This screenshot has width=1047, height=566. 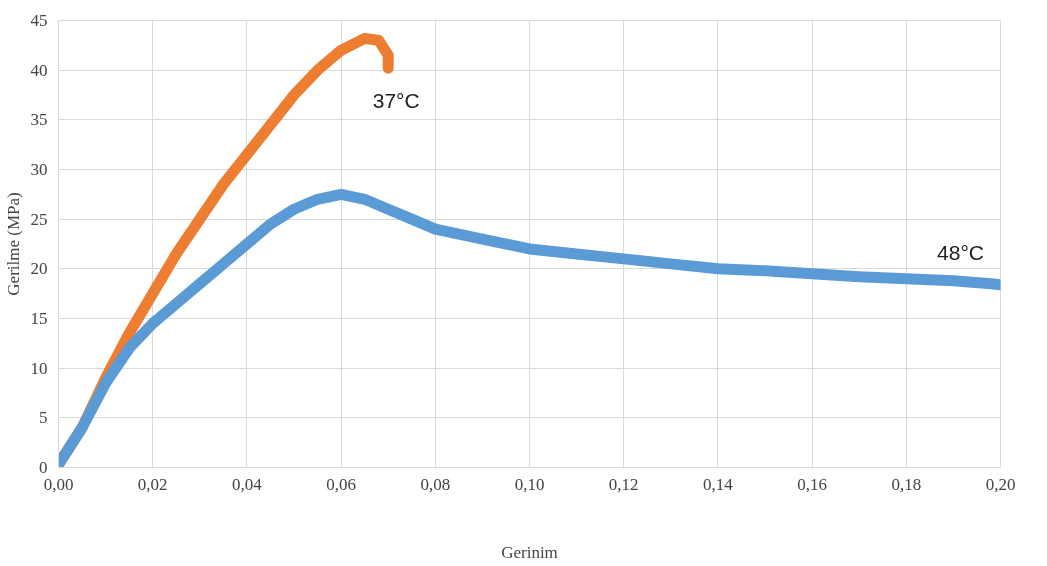 What do you see at coordinates (435, 484) in the screenshot?
I see `x-tick-label: 0,08` at bounding box center [435, 484].